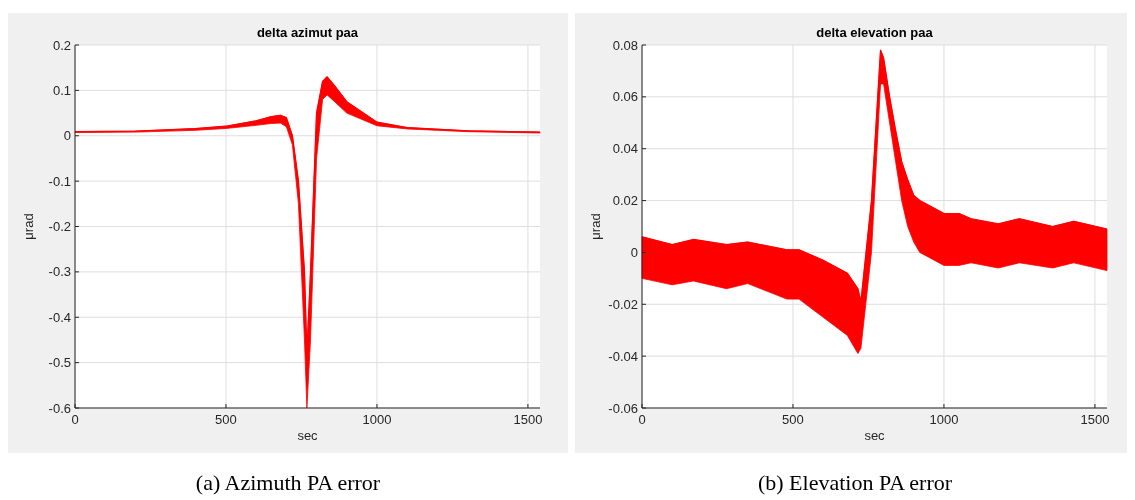 The height and width of the screenshot is (500, 1135). Describe the element at coordinates (288, 482) in the screenshot. I see `text: (a) Azimuth PA error` at that location.